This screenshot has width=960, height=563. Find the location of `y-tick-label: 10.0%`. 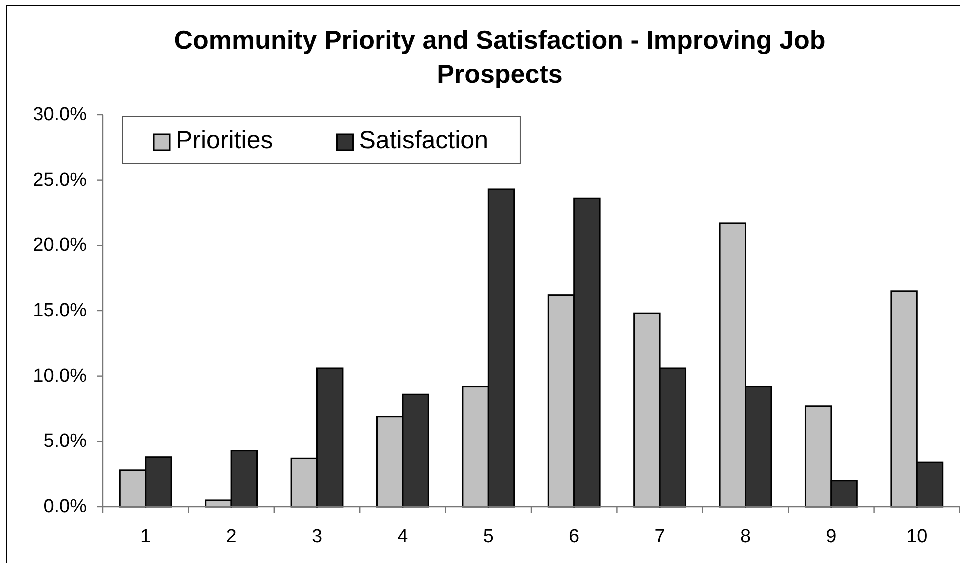

y-tick-label: 10.0% is located at coordinates (60, 376).